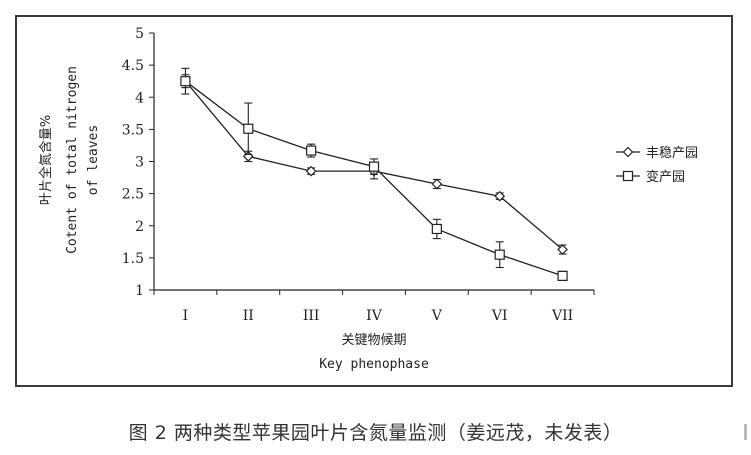  What do you see at coordinates (133, 130) in the screenshot?
I see `y-tick-label: 3.5` at bounding box center [133, 130].